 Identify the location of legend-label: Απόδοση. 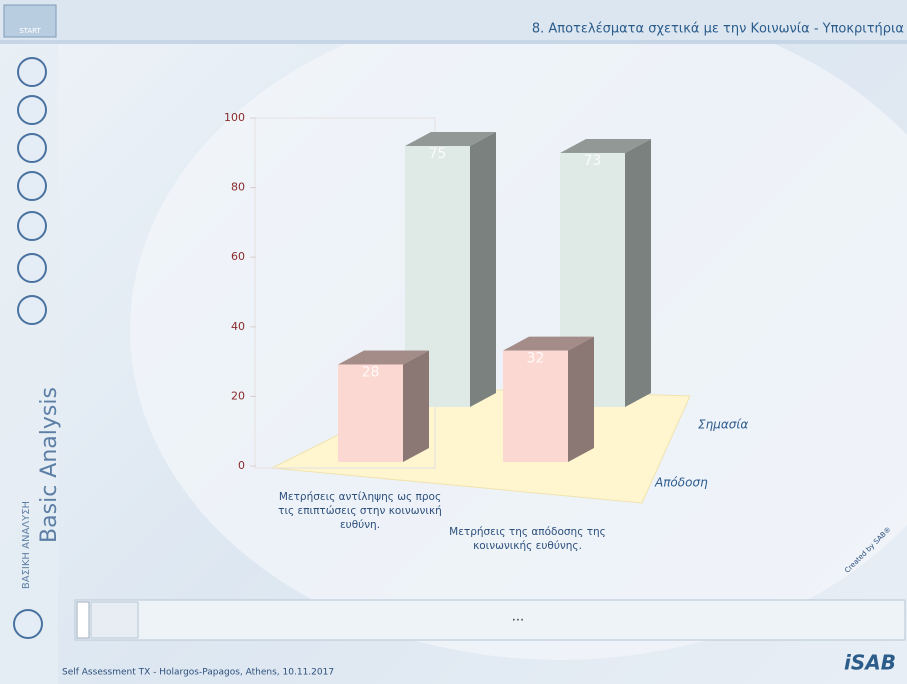
(681, 483).